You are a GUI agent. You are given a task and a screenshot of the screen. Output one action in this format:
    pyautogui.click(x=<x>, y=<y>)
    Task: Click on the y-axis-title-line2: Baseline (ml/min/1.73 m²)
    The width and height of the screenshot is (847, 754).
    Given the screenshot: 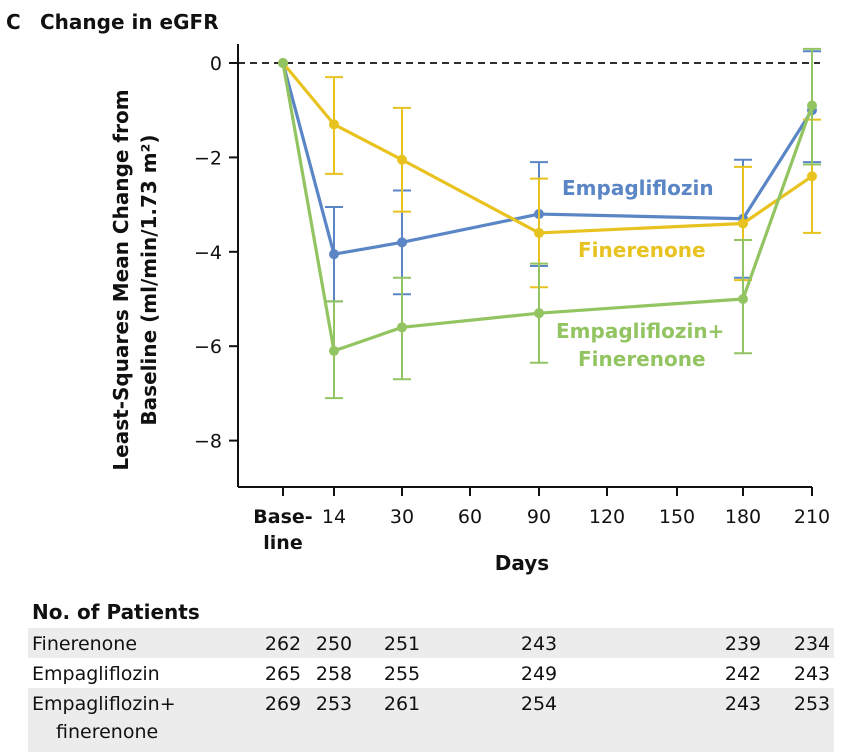 What is the action you would take?
    pyautogui.click(x=149, y=279)
    